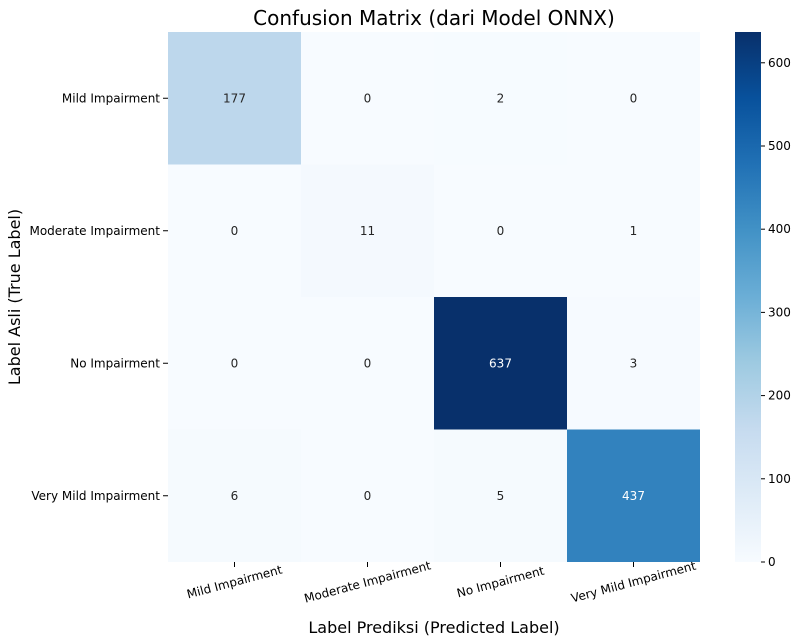 Image resolution: width=800 pixels, height=644 pixels. What do you see at coordinates (779, 312) in the screenshot?
I see `colorbar-tick-label: 300` at bounding box center [779, 312].